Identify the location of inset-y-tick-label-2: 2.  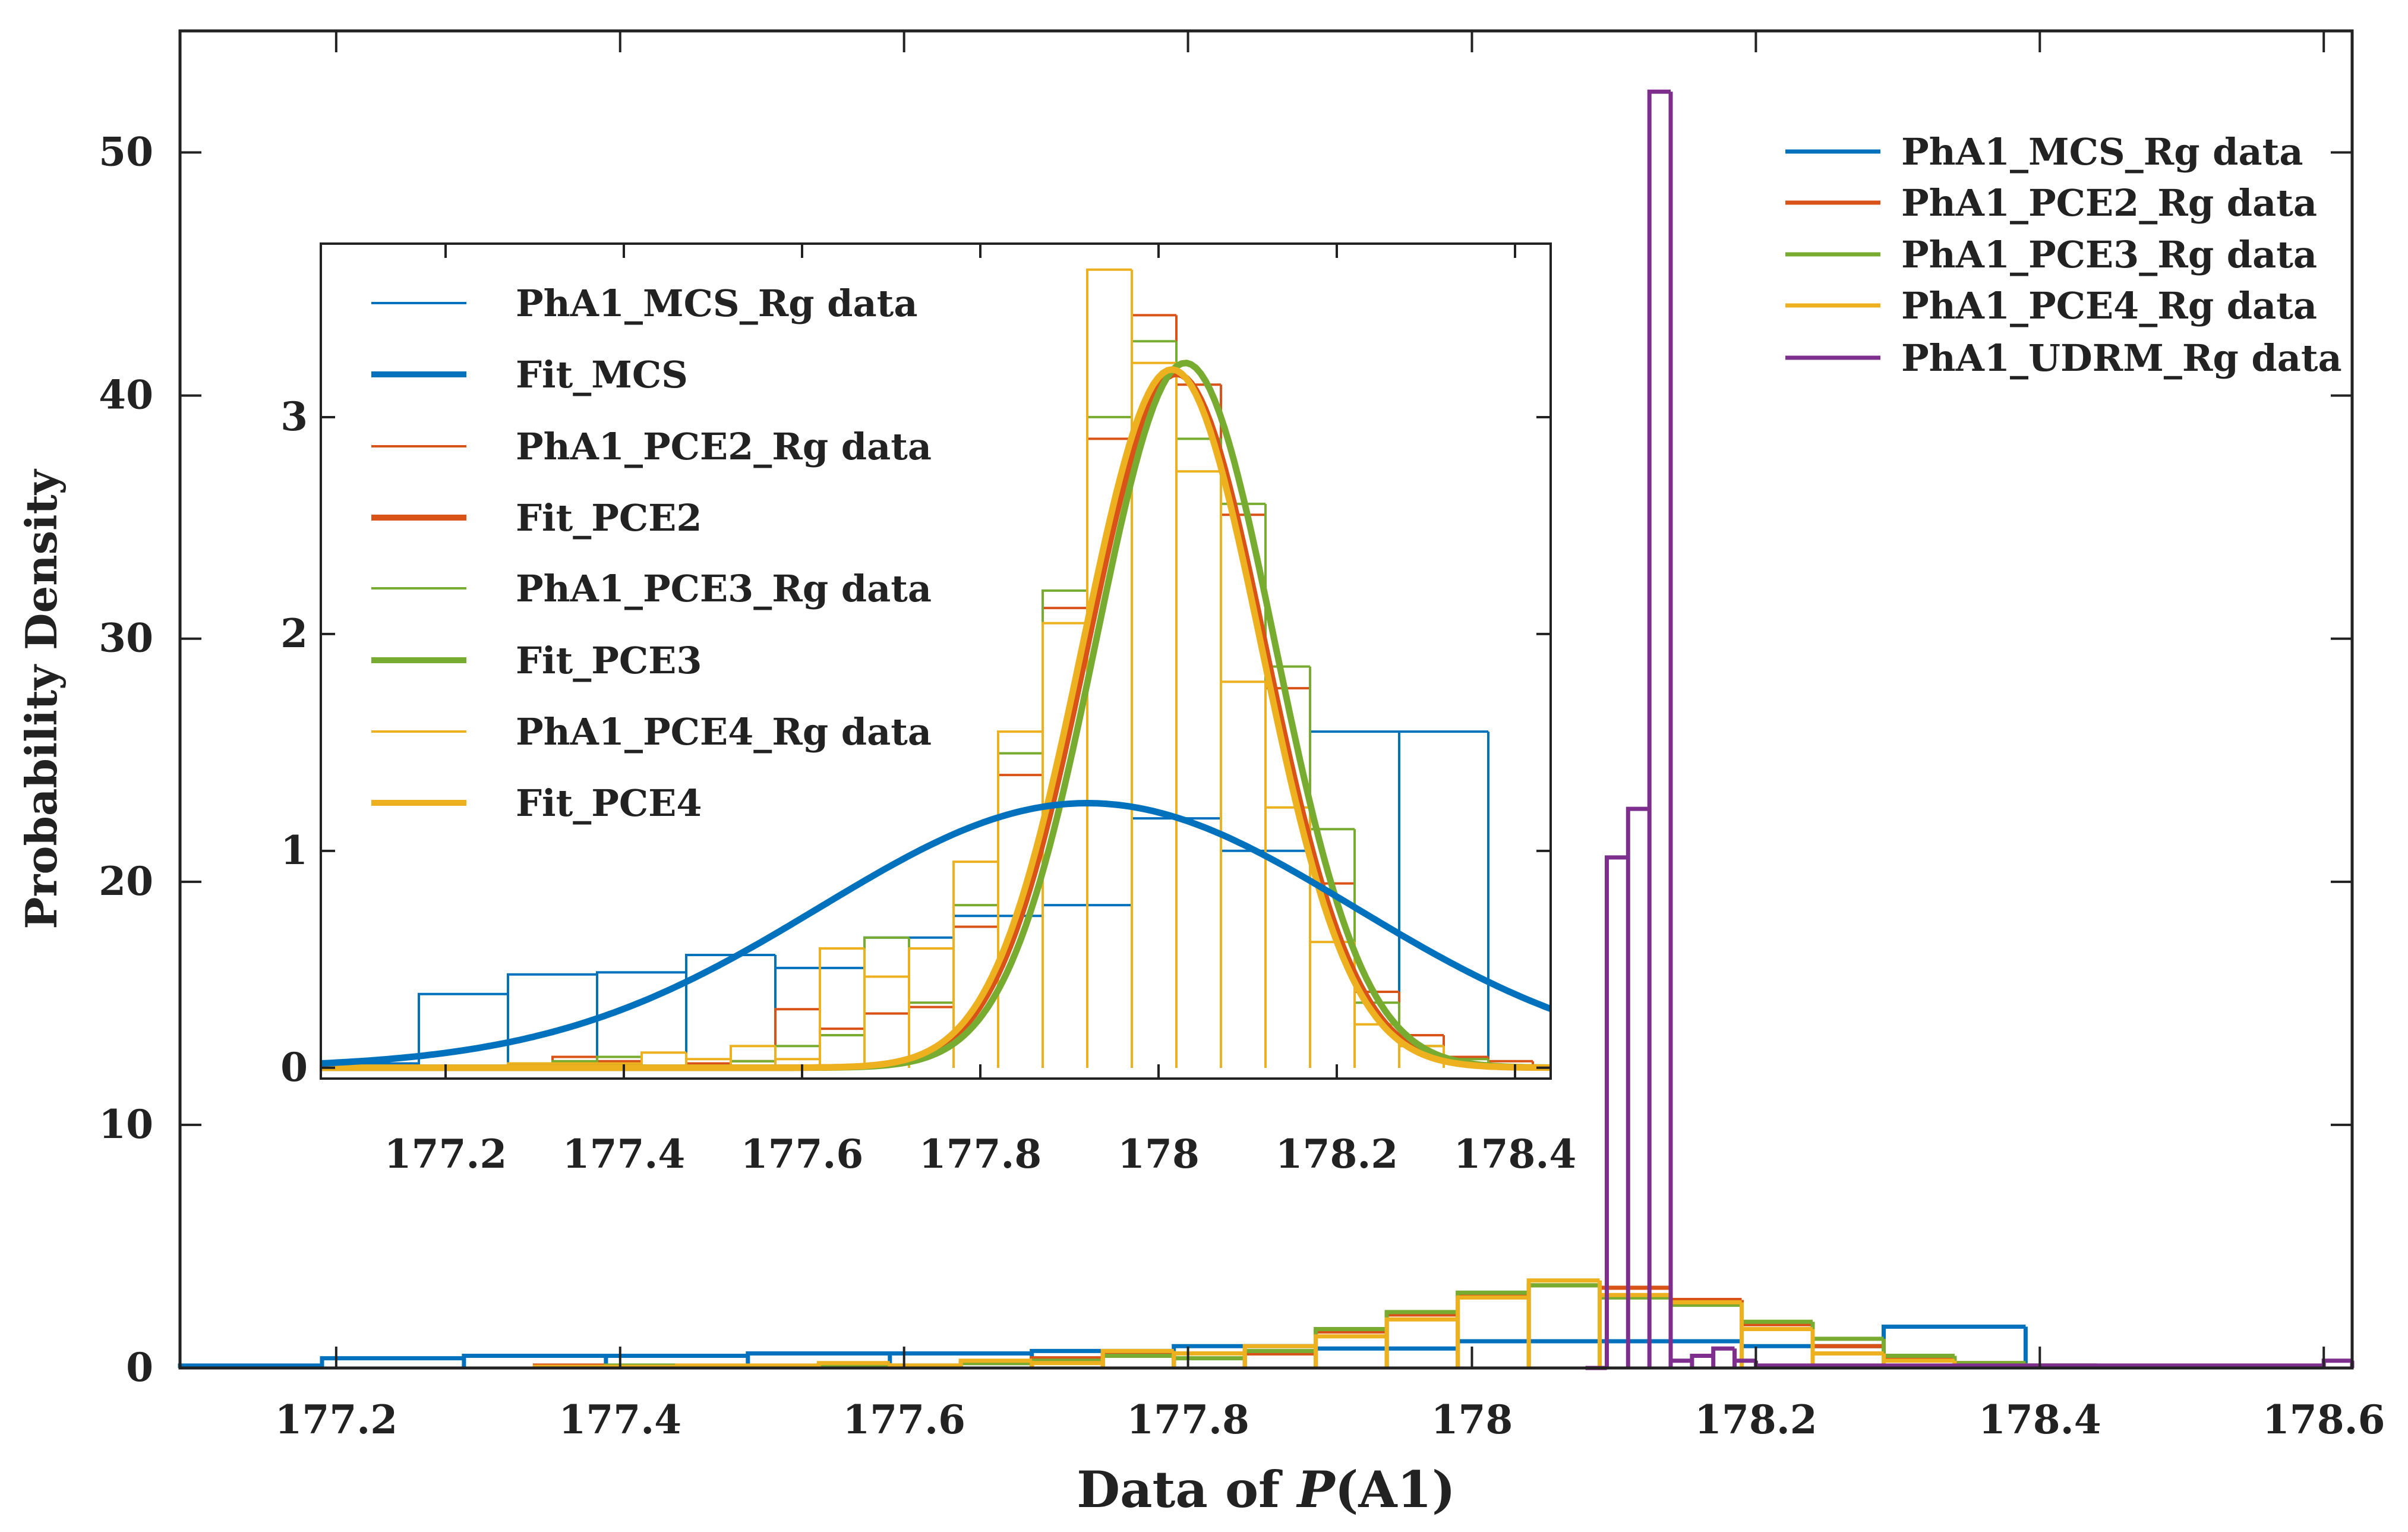
(294, 633).